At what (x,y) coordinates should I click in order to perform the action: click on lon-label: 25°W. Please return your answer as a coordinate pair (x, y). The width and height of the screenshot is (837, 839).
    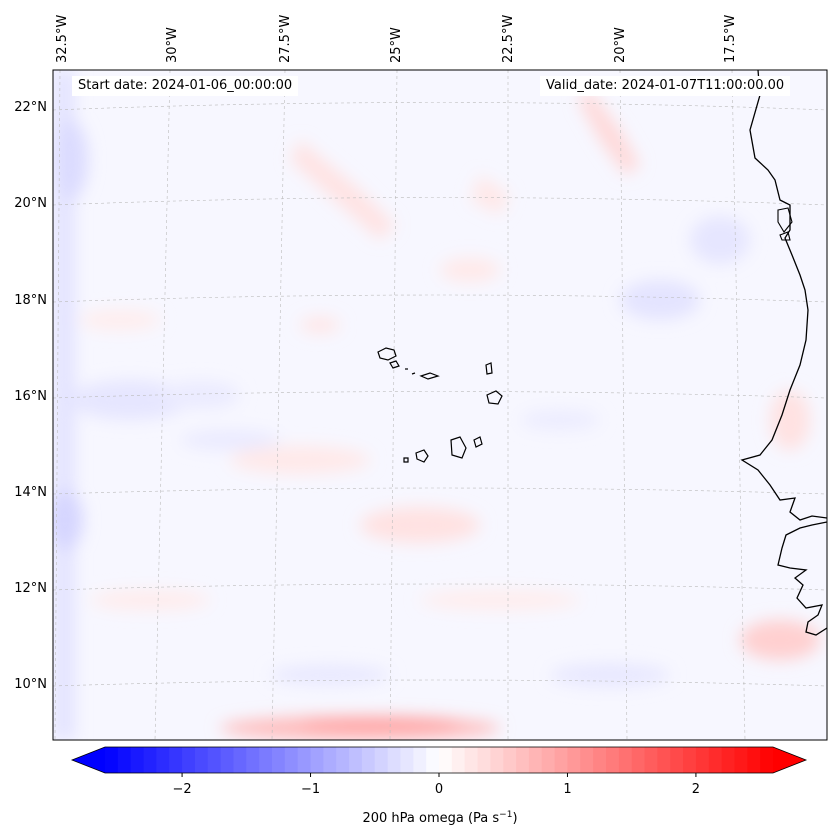
    Looking at the image, I should click on (396, 45).